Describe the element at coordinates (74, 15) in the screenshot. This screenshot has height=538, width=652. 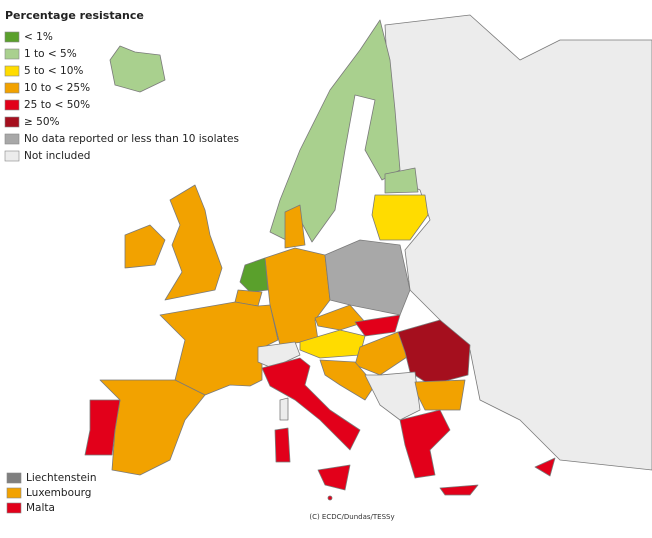
I see `legend-title: Percentage resistance` at that location.